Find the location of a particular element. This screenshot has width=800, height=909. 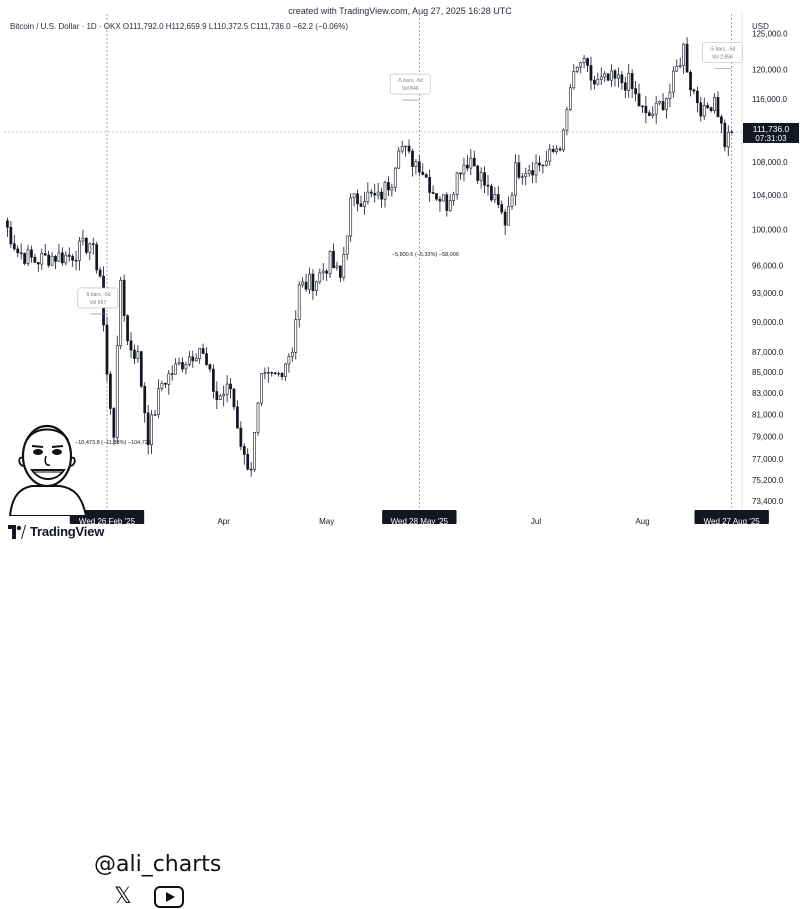

price-tick-label: 120,000.0 is located at coordinates (770, 69).